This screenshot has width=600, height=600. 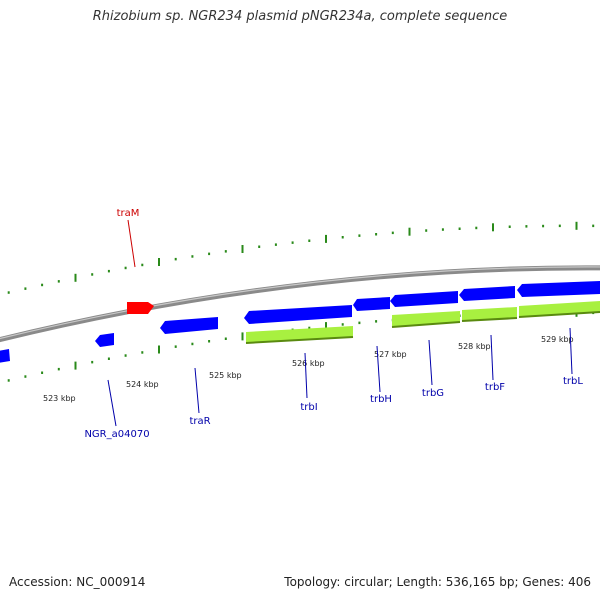 I want to click on kbp-label-525: 525 kbp, so click(x=225, y=375).